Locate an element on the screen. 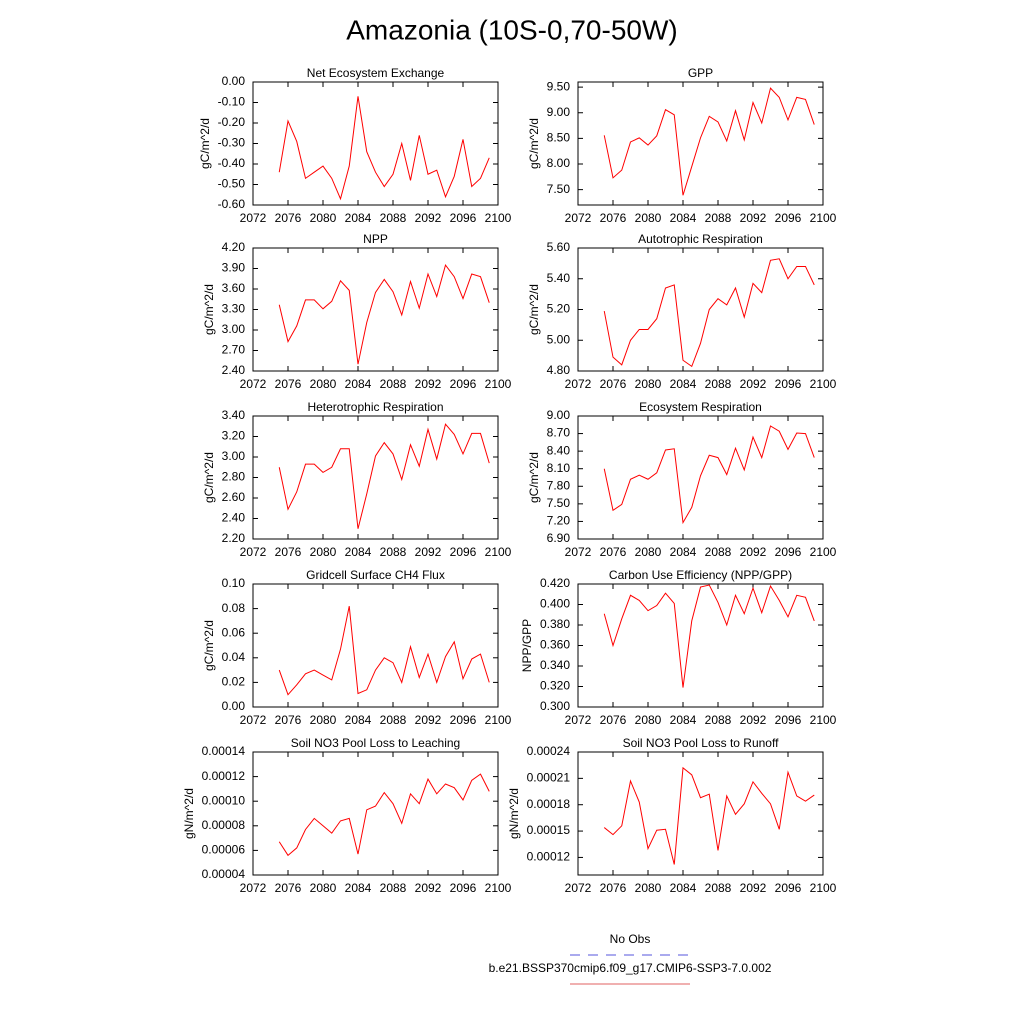 This screenshot has width=1024, height=1024. y-tick-label: 0.00014 is located at coordinates (224, 751).